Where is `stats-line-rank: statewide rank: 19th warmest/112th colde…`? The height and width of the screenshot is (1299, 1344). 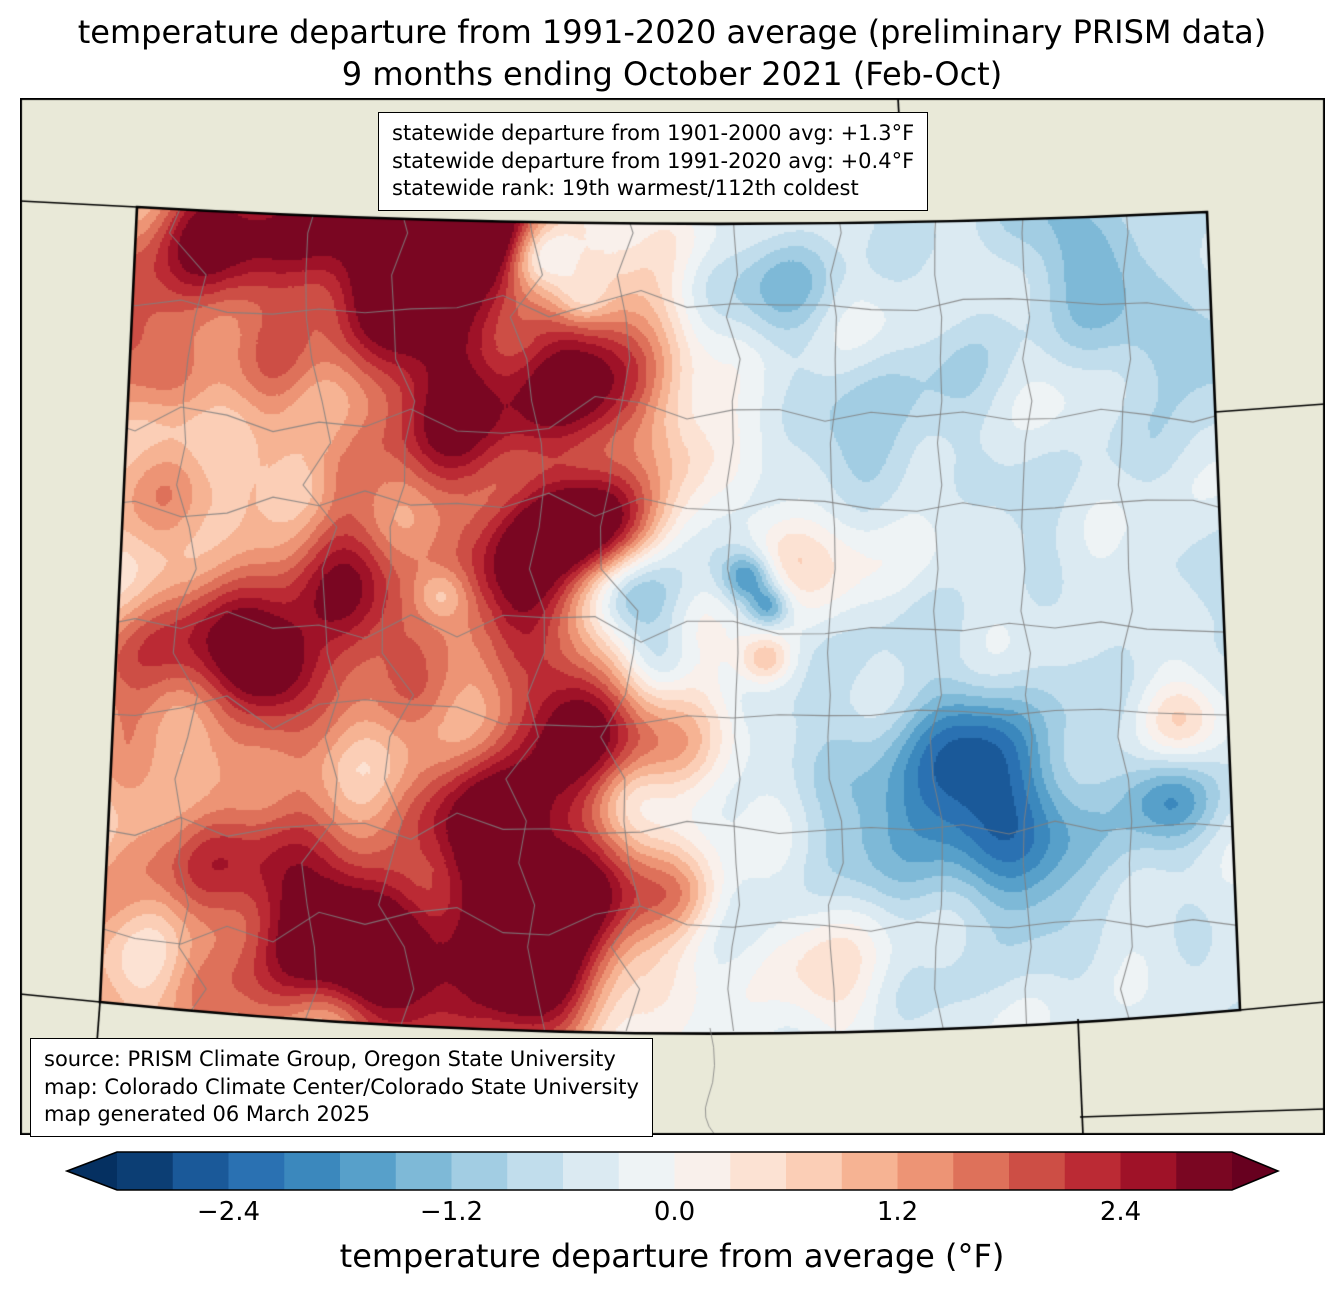 stats-line-rank: statewide rank: 19th warmest/112th colde… is located at coordinates (625, 188).